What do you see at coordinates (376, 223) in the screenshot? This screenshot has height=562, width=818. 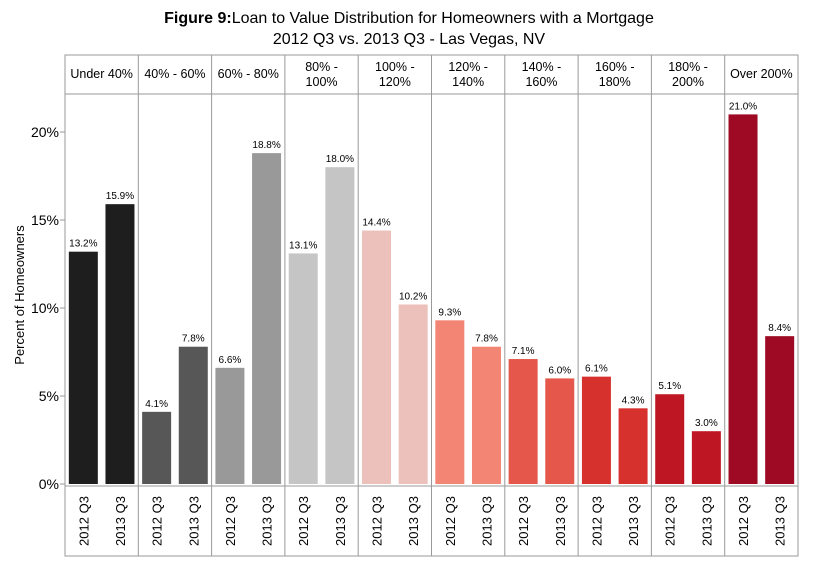 I see `value-label: 14.4%` at bounding box center [376, 223].